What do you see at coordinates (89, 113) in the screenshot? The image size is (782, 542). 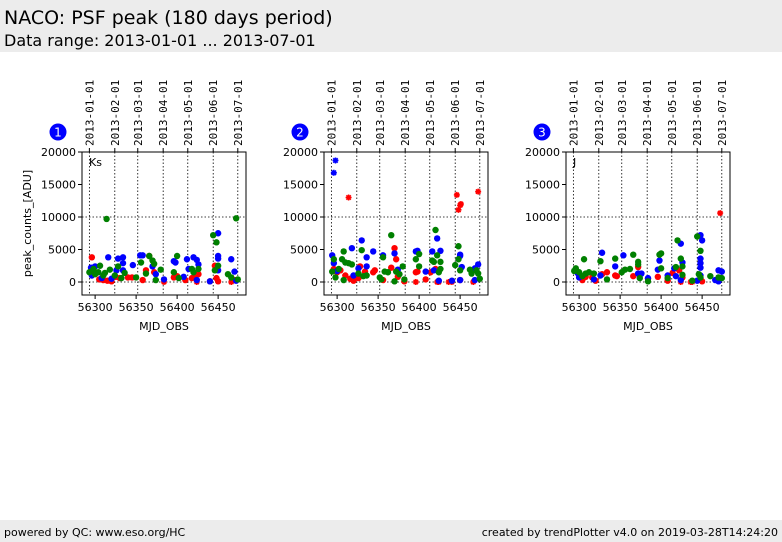 I see `top-tick-label: 2013-01-01` at bounding box center [89, 113].